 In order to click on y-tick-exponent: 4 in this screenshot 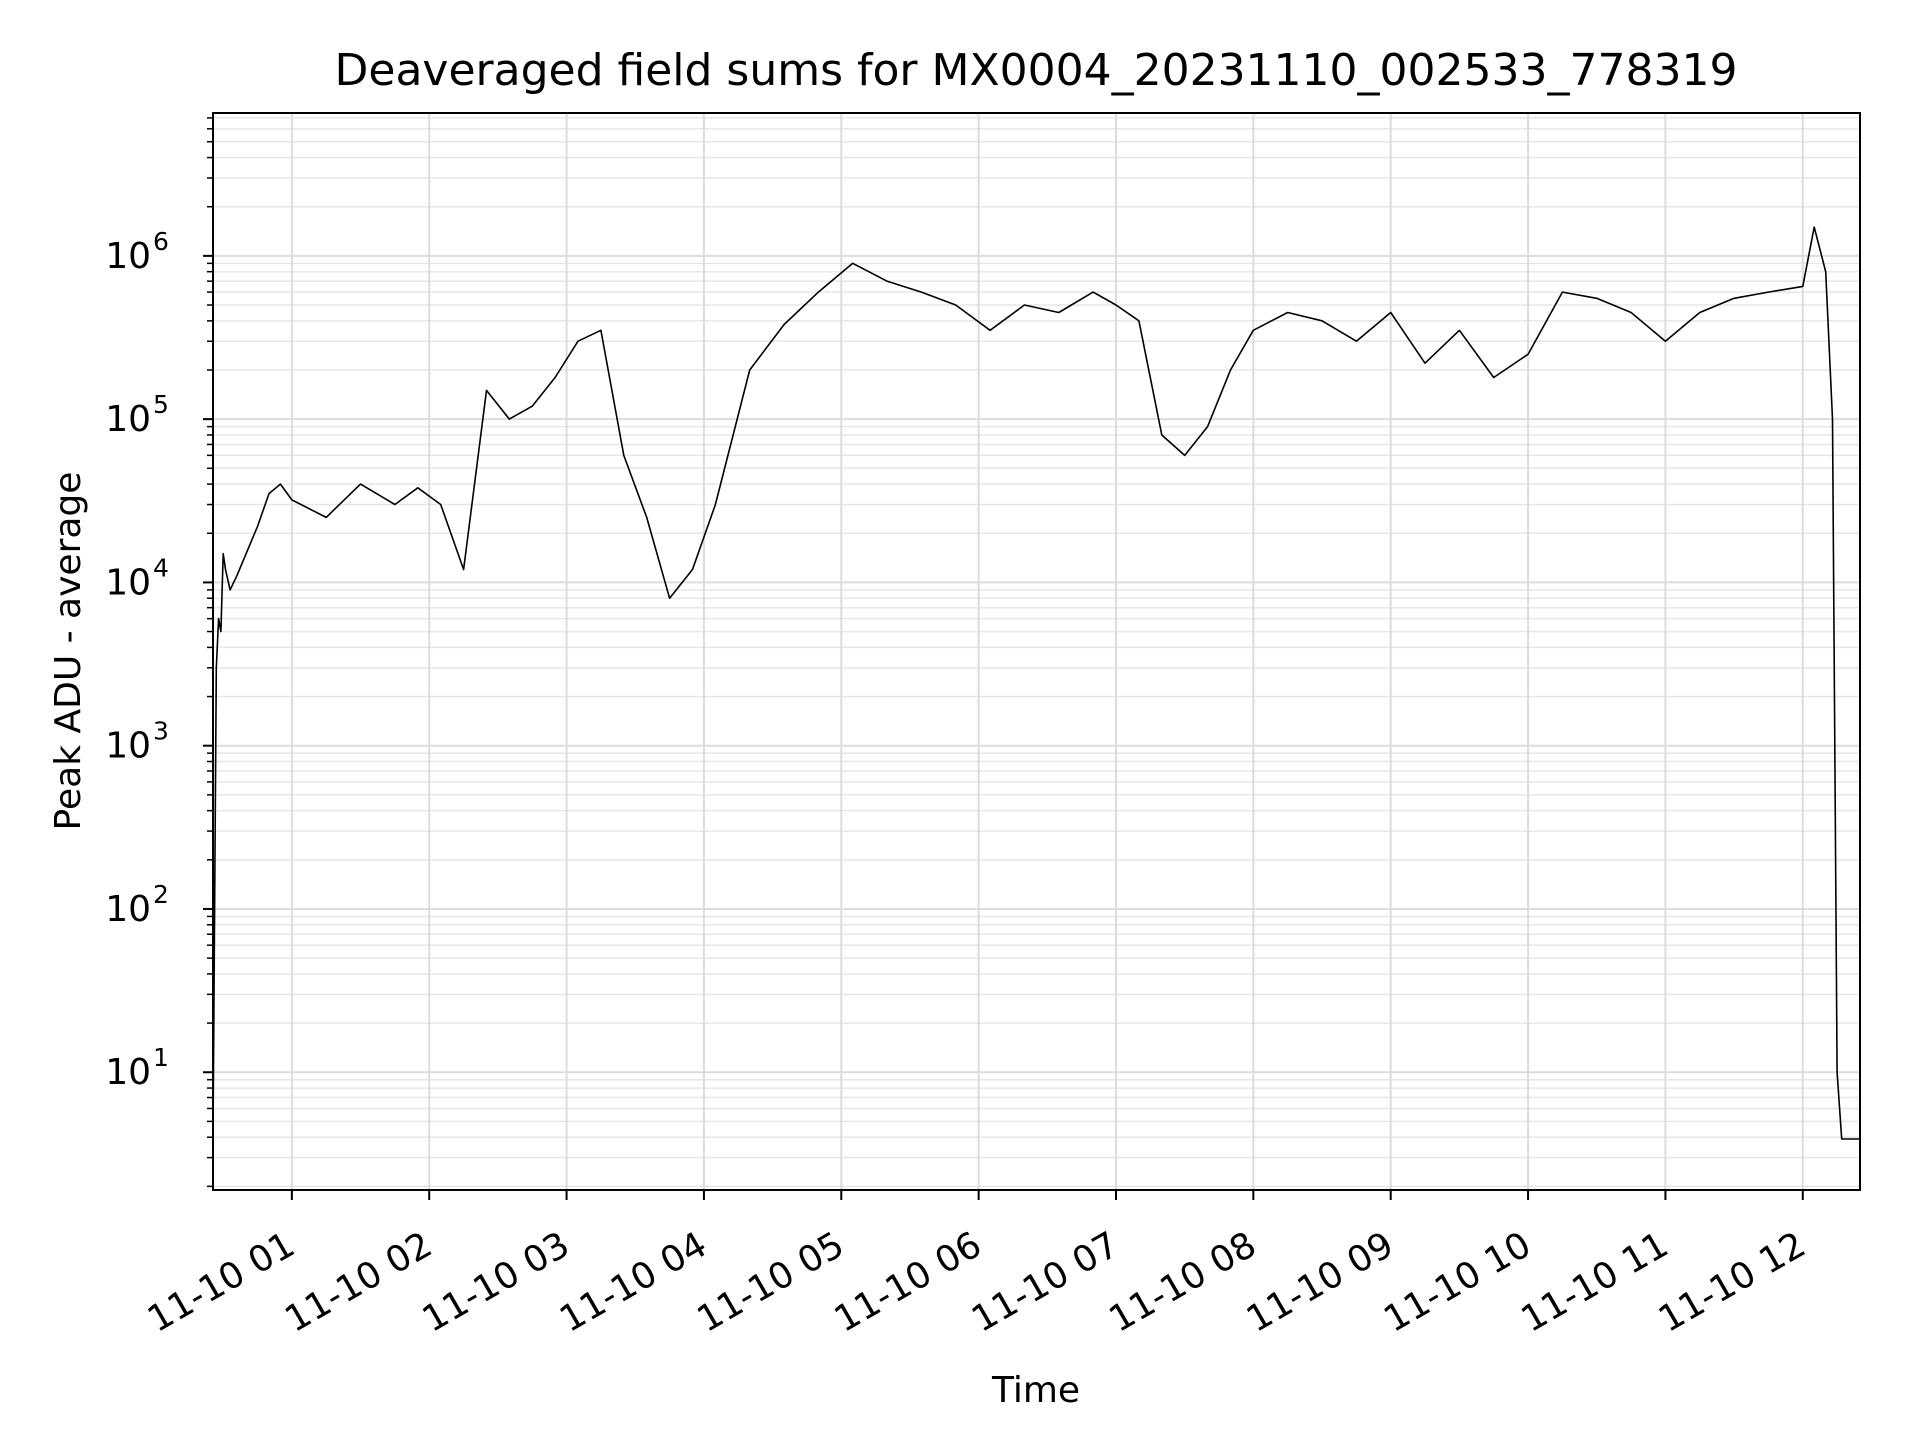, I will do `click(161, 567)`.